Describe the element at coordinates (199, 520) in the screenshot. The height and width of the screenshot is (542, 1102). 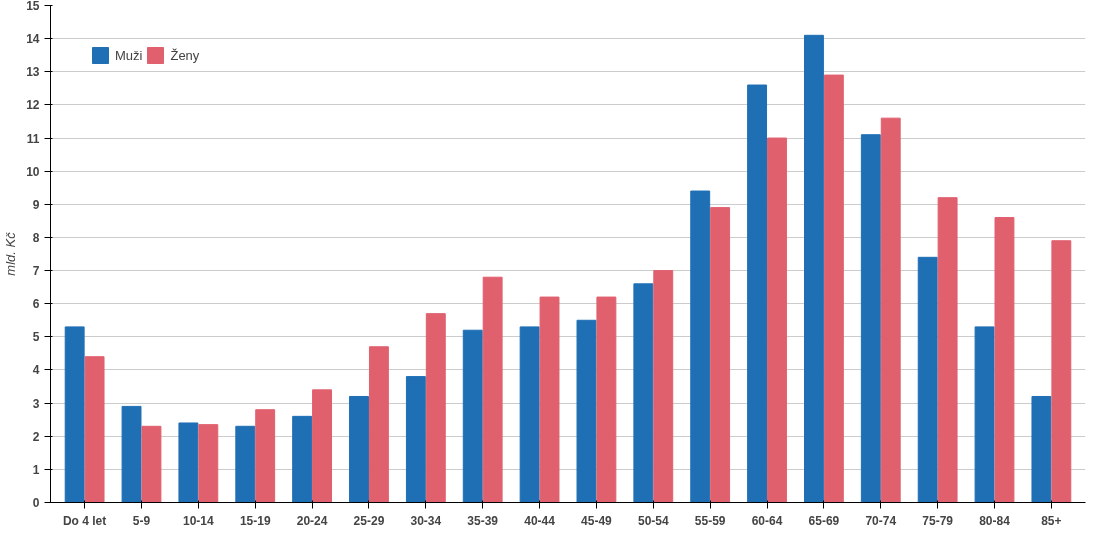
I see `x-tick-label: 10-14` at that location.